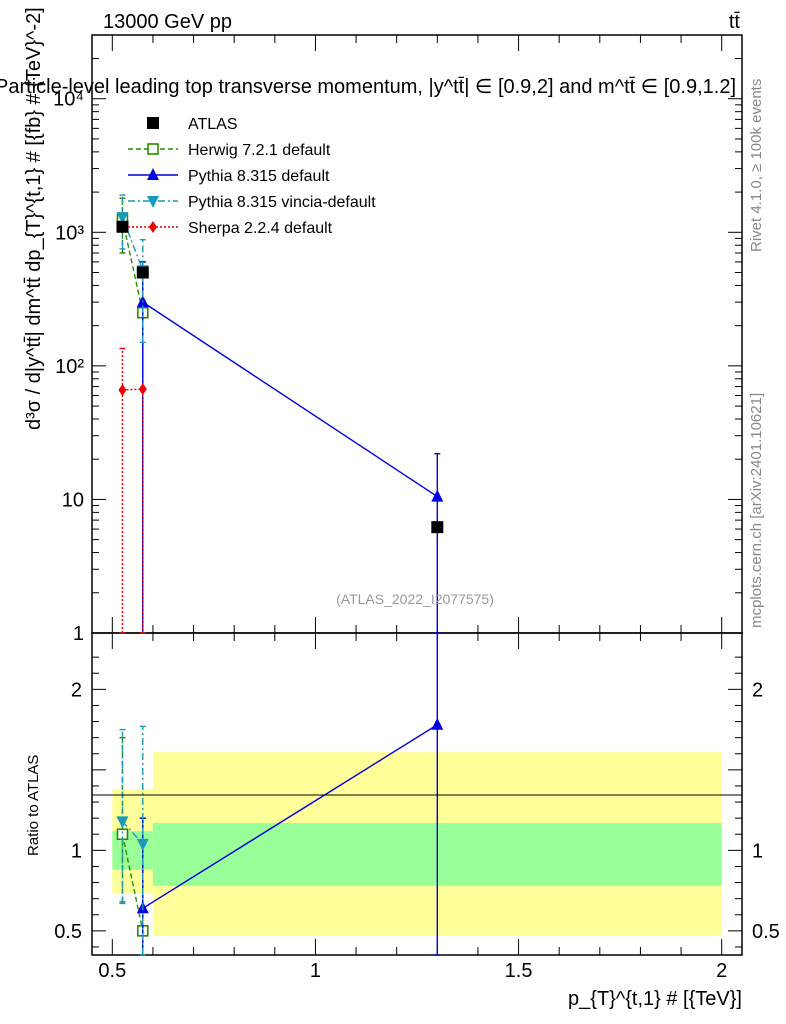  Describe the element at coordinates (153, 202) in the screenshot. I see `legend-marker-vincia` at that location.